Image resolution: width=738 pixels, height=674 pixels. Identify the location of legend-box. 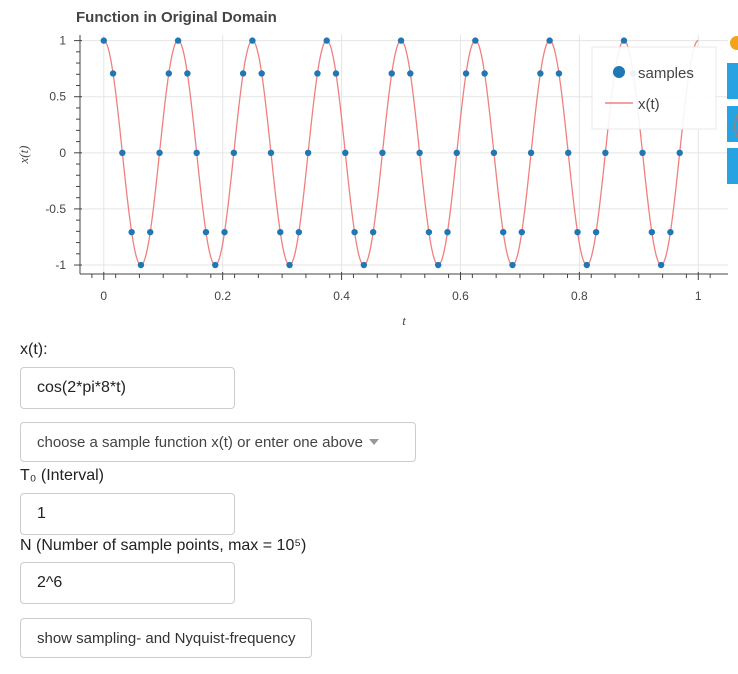
(654, 88).